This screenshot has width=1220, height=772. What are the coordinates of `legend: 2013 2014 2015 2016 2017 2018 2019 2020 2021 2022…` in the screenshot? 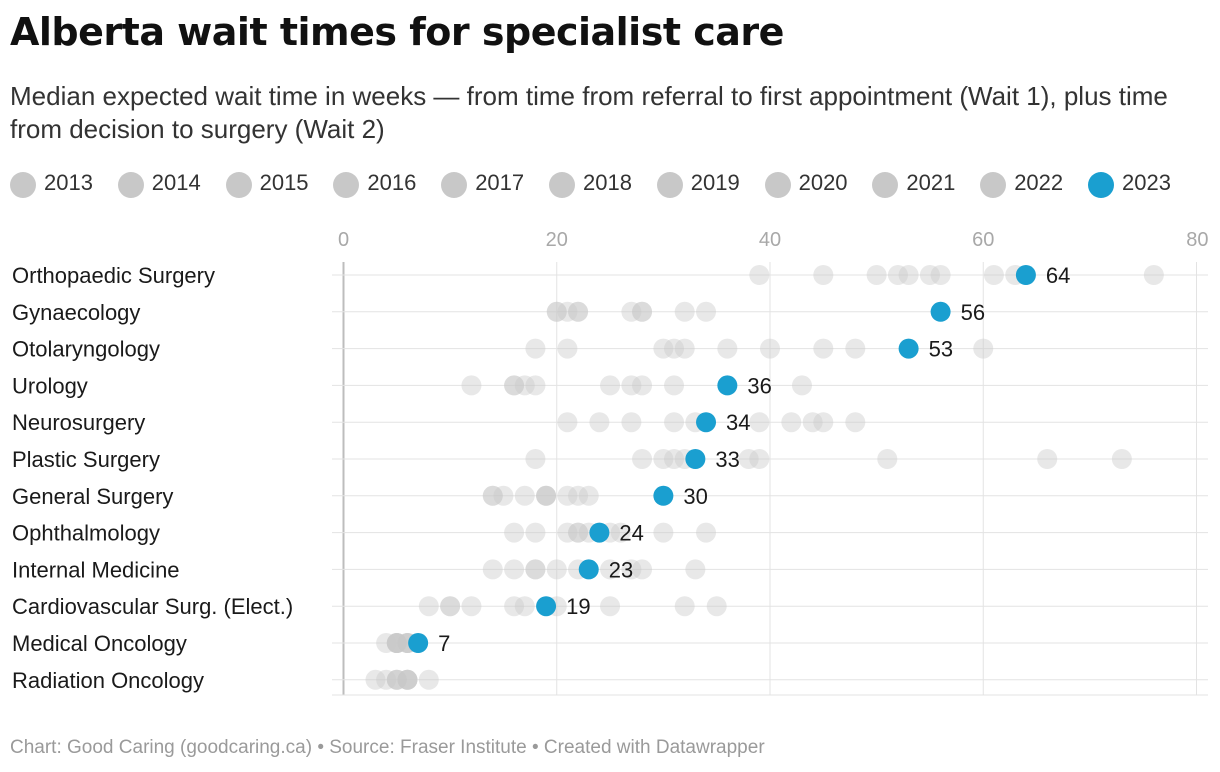 It's located at (612, 185).